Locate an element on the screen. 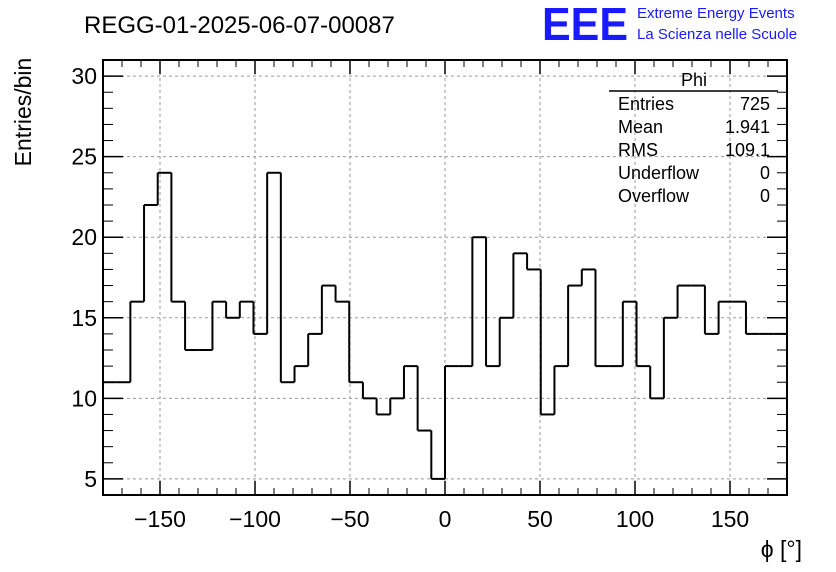 The height and width of the screenshot is (572, 836). y-tick-label: 10 is located at coordinates (84, 398).